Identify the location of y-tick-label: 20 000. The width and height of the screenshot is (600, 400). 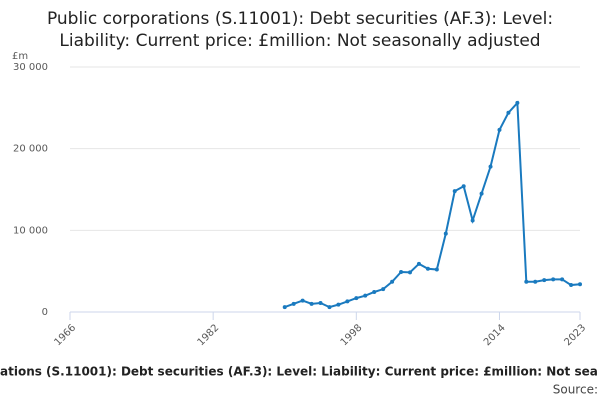
(30, 149).